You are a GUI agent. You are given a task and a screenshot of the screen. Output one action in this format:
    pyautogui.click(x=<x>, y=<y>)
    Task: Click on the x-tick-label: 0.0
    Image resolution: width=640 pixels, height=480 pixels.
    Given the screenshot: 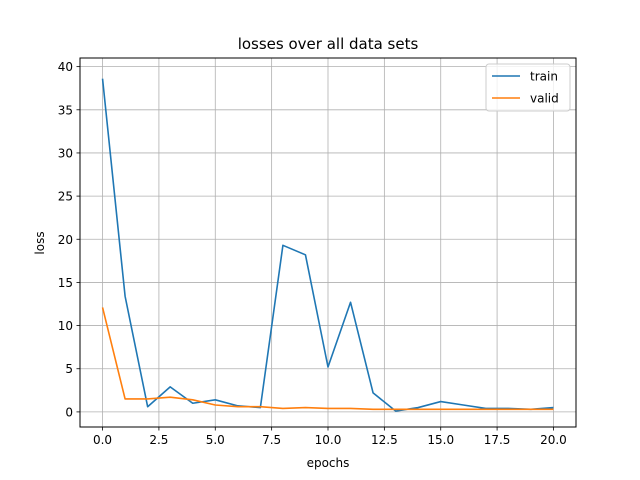 What is the action you would take?
    pyautogui.click(x=102, y=440)
    